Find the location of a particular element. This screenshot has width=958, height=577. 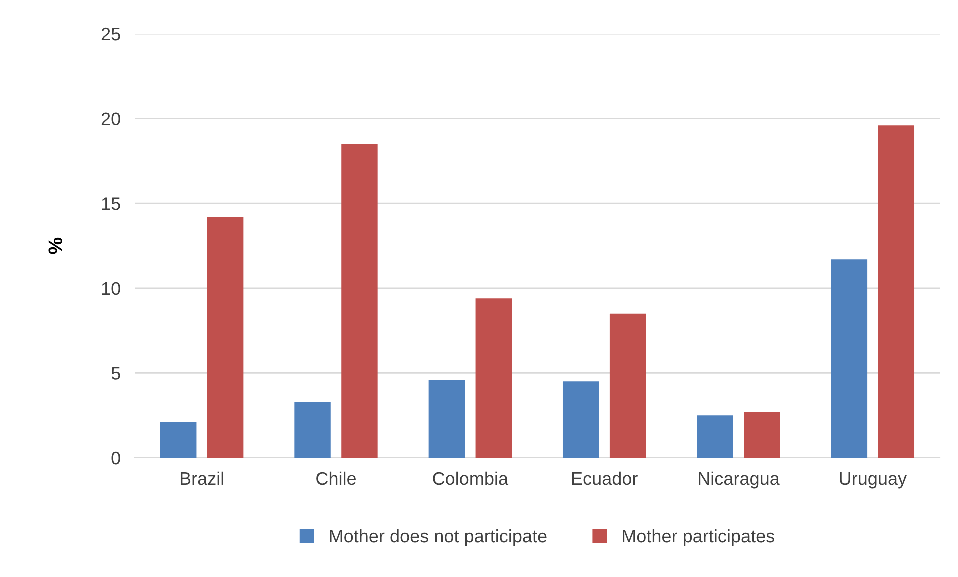

x-tick-label: Chile is located at coordinates (336, 479).